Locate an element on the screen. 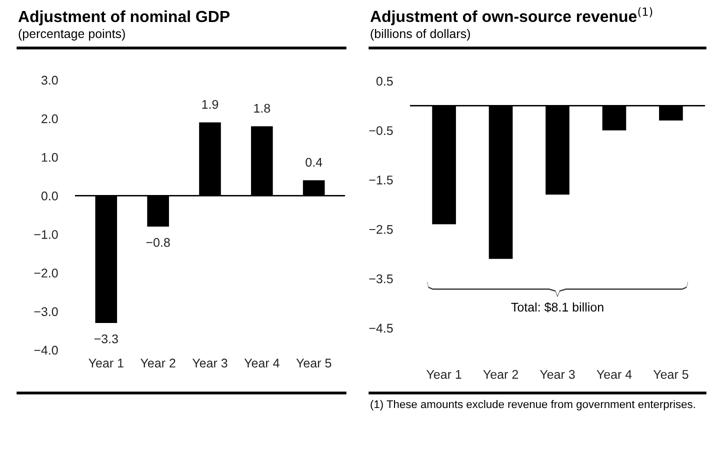 The image size is (714, 454). y-tick-label: 1.0 is located at coordinates (50, 157).